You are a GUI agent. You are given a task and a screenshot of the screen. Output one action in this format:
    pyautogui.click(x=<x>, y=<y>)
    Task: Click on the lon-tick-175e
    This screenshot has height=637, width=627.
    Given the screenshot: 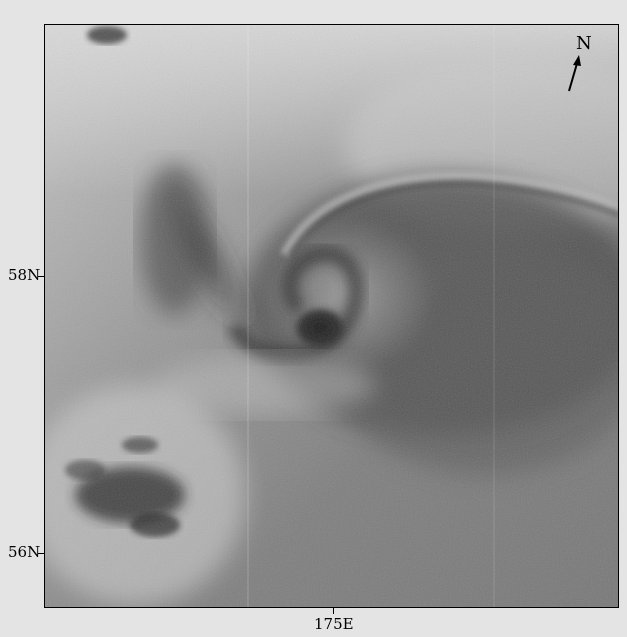 What is the action you would take?
    pyautogui.click(x=333, y=611)
    